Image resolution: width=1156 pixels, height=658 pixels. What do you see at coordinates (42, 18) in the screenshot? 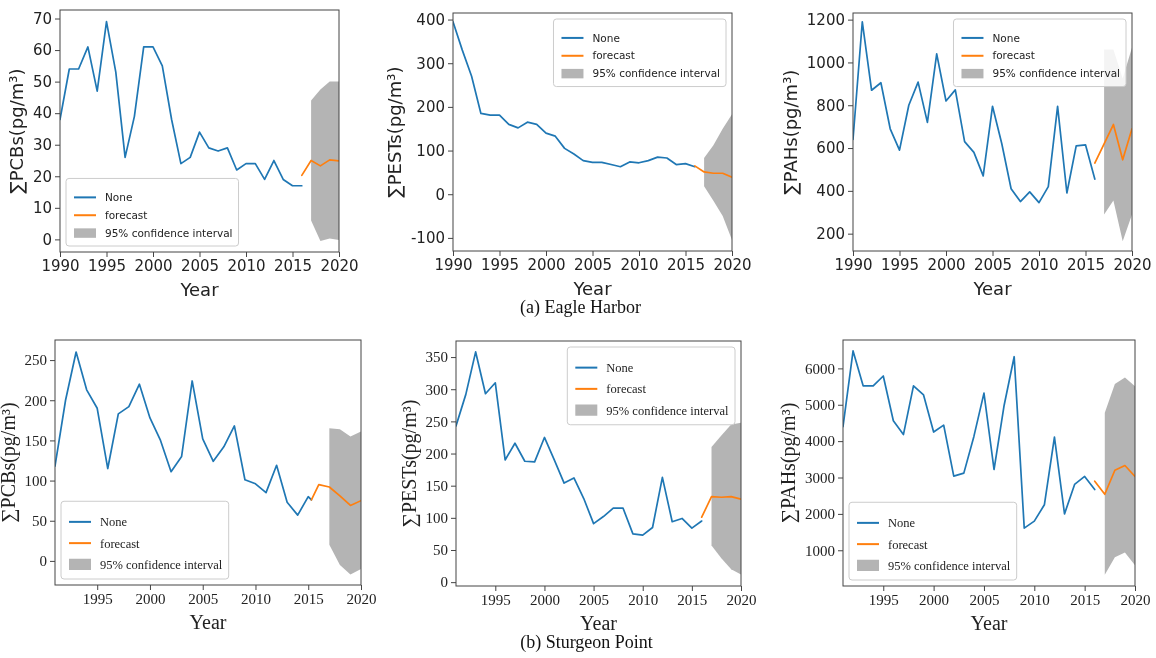
I see `y-tick-label: 70` at bounding box center [42, 18].